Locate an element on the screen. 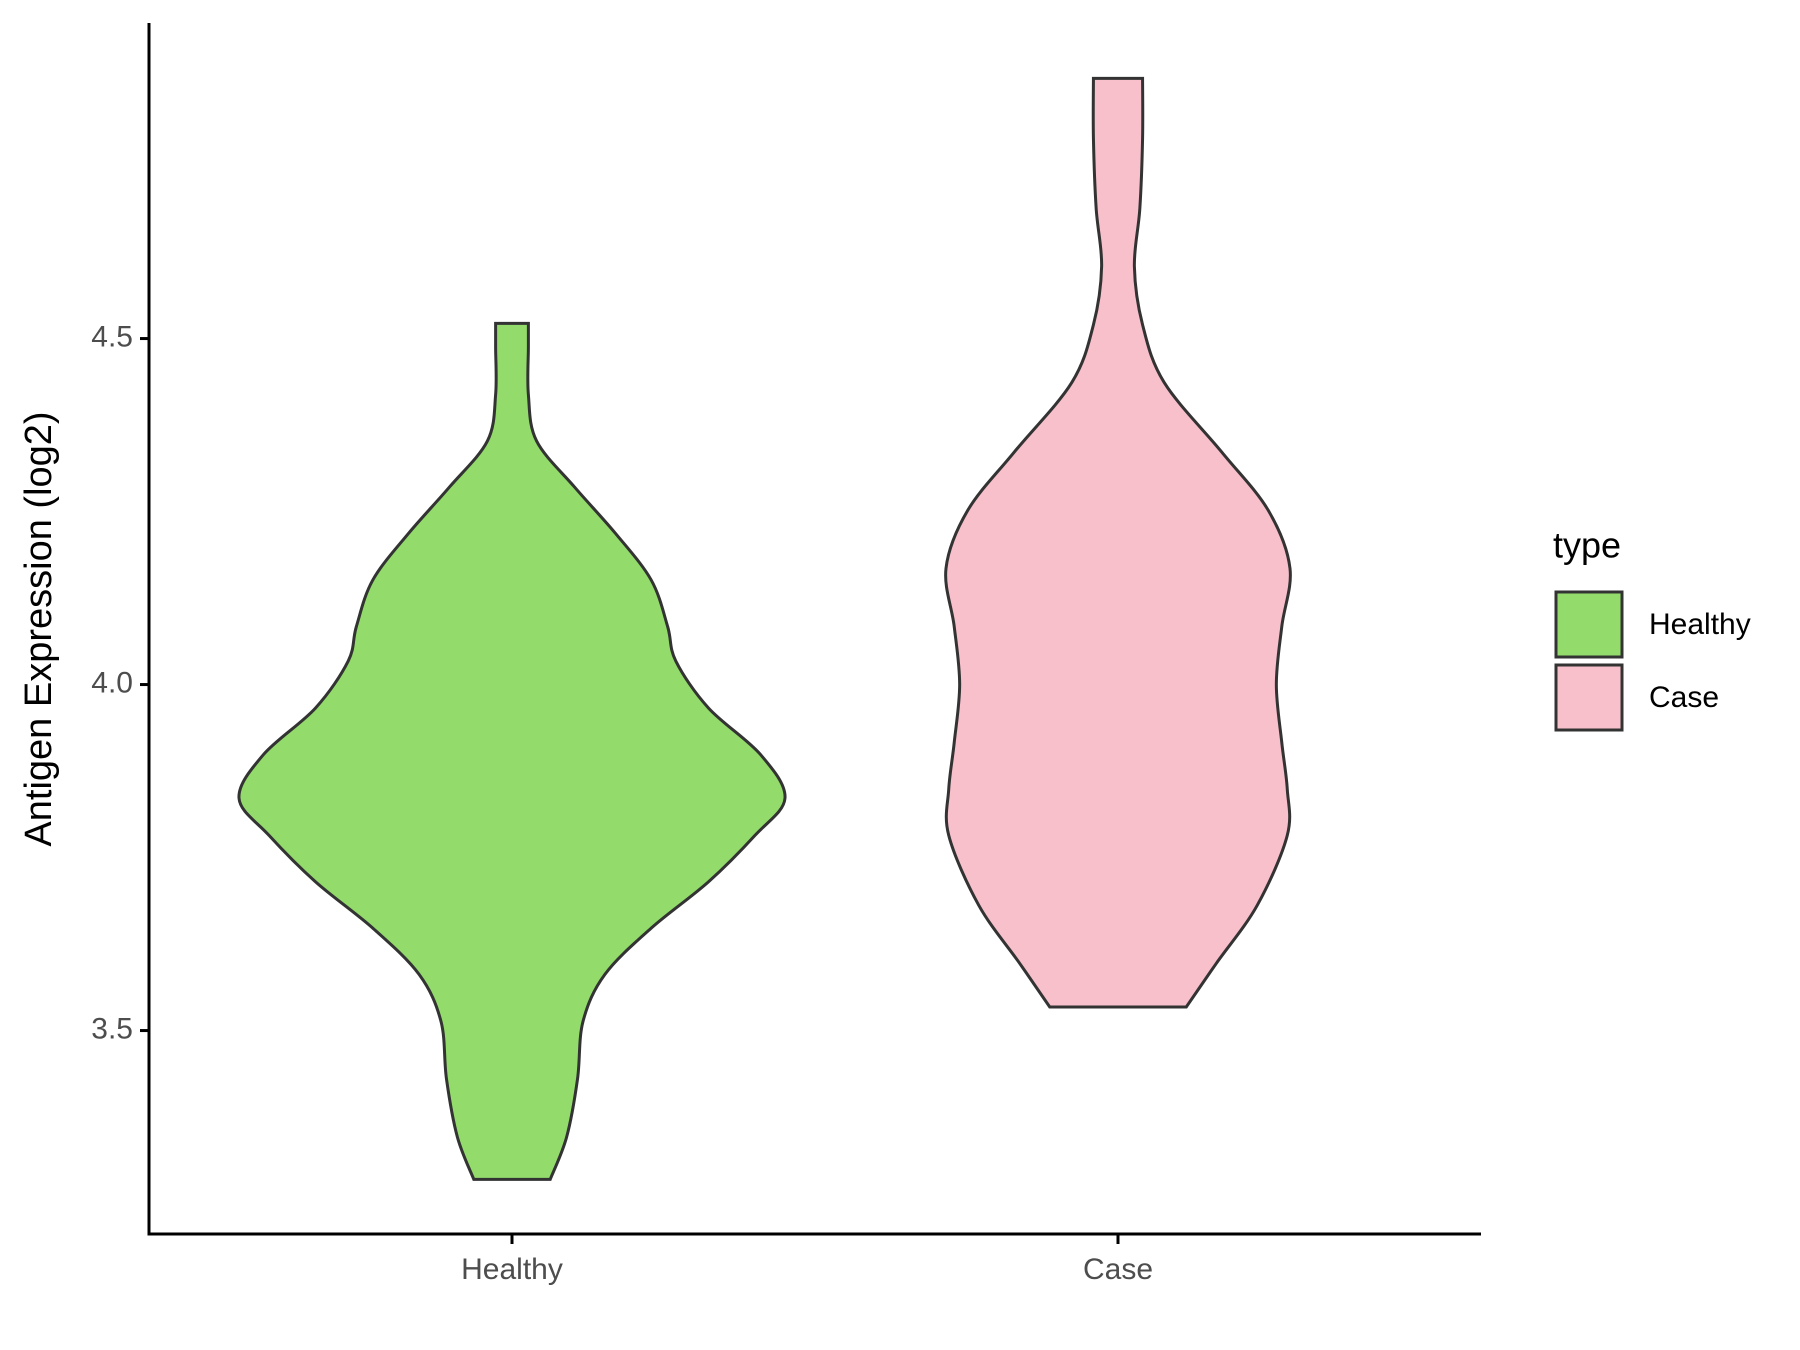  y-tick-label: 3.5 is located at coordinates (112, 1028).